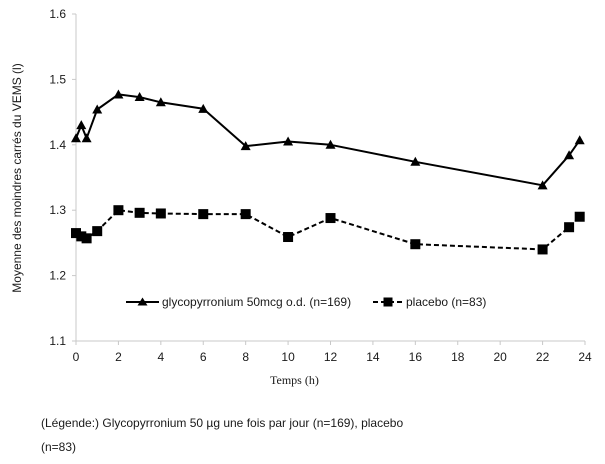  Describe the element at coordinates (388, 302) in the screenshot. I see `legend-marker-square-icon` at that location.